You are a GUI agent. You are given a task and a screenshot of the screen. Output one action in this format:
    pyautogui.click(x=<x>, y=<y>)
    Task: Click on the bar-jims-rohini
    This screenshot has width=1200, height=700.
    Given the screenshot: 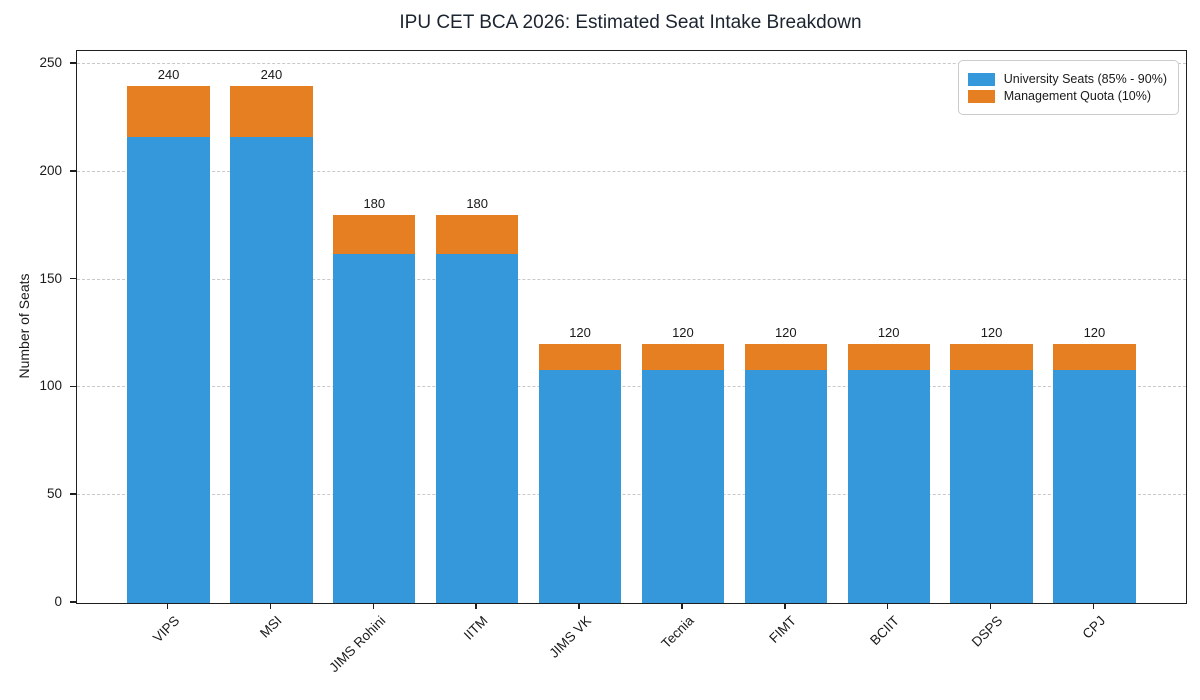 What is the action you would take?
    pyautogui.click(x=374, y=327)
    